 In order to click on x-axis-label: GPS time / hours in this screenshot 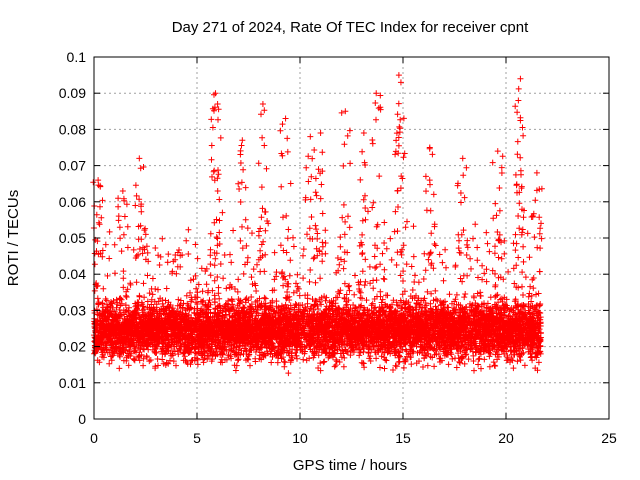, I will do `click(350, 465)`.